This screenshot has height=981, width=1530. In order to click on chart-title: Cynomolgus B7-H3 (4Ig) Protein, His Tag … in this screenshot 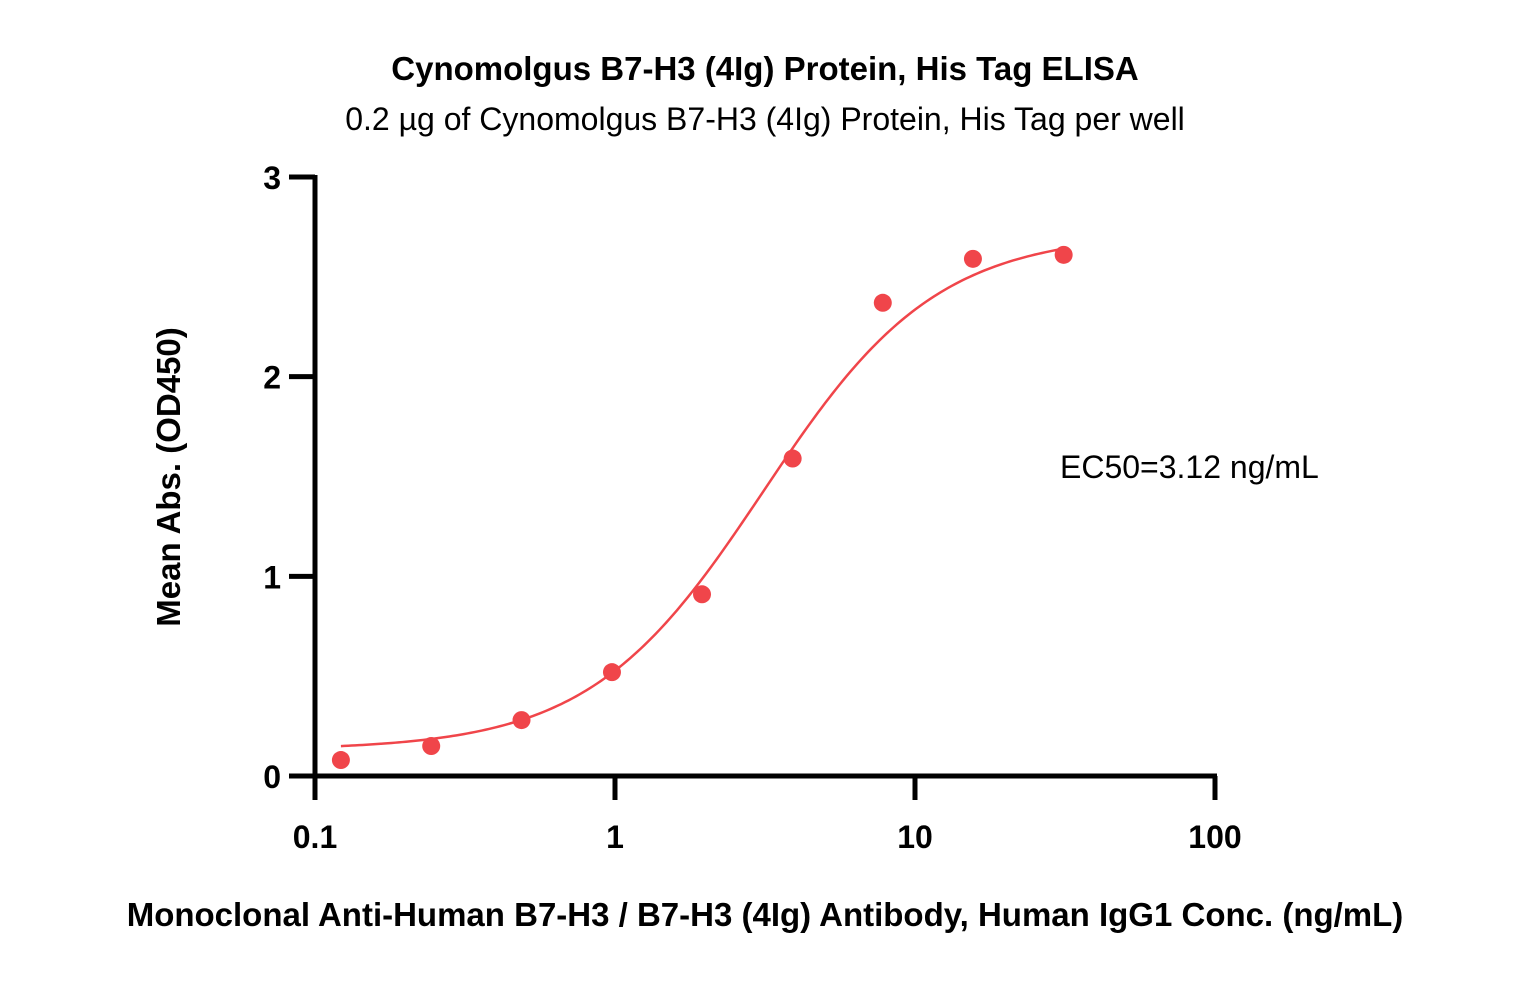, I will do `click(764, 68)`.